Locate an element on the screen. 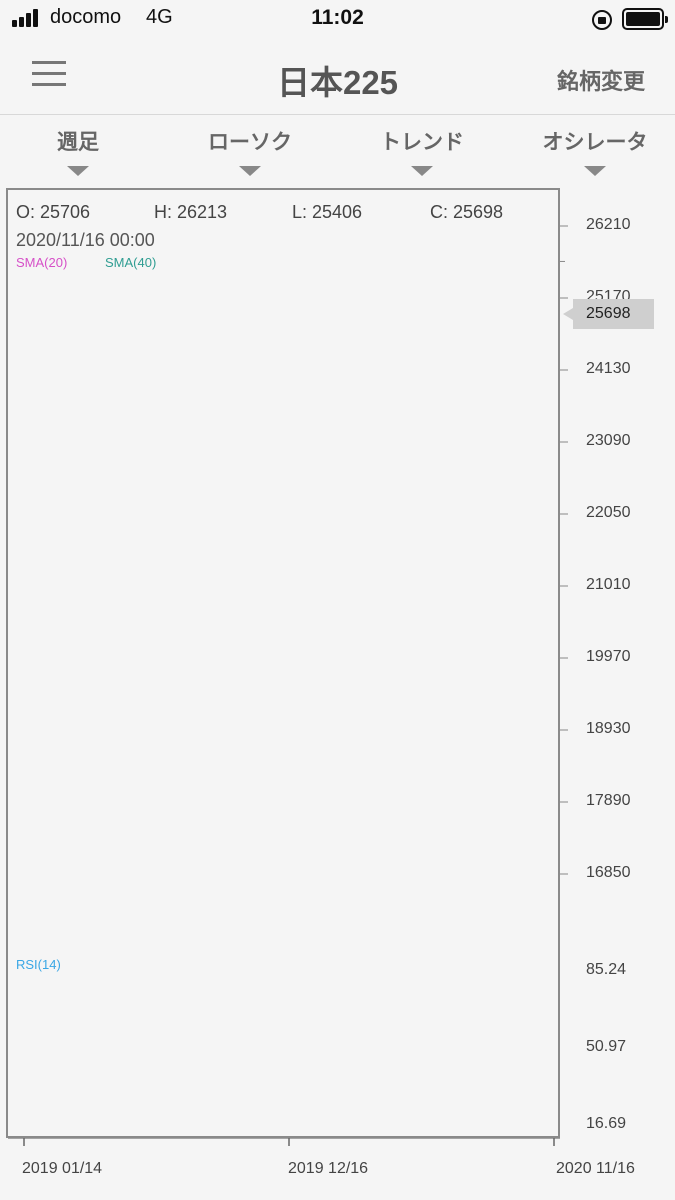 Image resolution: width=675 pixels, height=1200 pixels. tab-oscillator: オシレータ is located at coordinates (595, 151).